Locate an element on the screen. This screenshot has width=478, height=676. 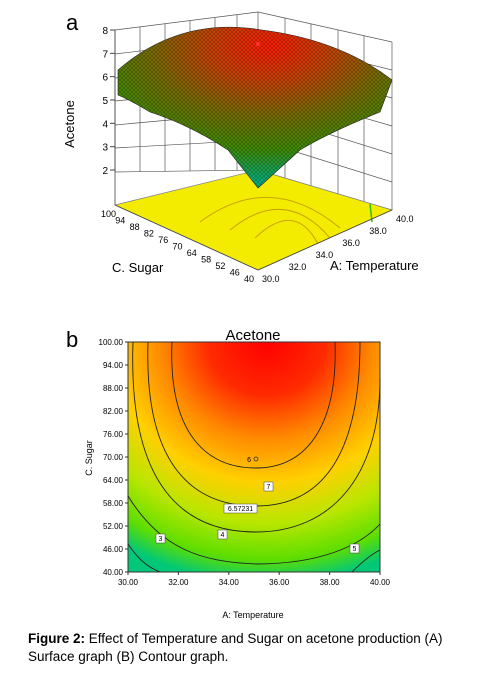
z-tick-label: 3 is located at coordinates (105, 148).